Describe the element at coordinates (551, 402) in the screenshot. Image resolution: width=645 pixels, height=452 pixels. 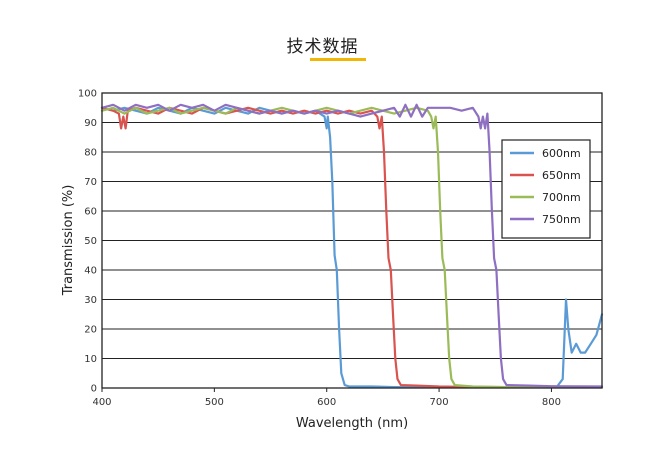
I see `x-tick-label: 800` at that location.